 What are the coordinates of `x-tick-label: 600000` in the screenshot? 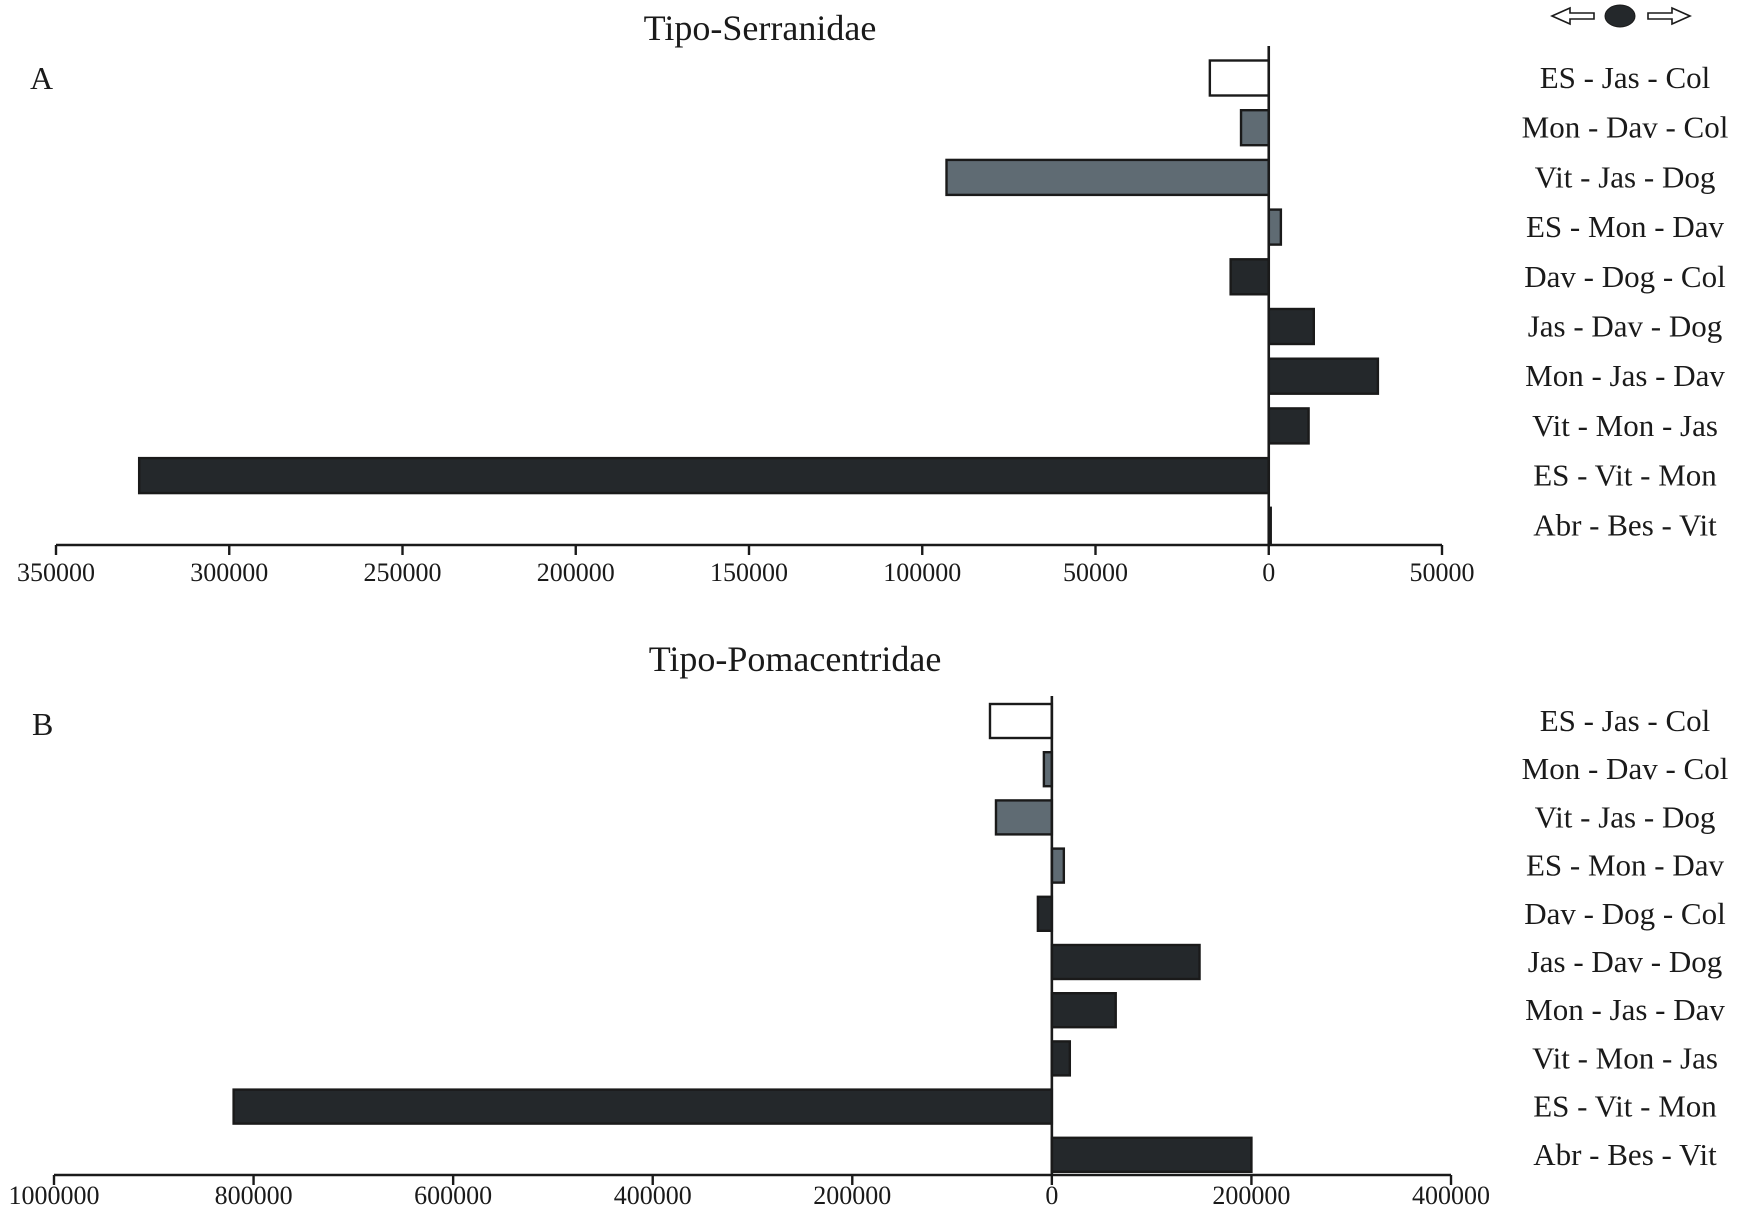 It's located at (453, 1195).